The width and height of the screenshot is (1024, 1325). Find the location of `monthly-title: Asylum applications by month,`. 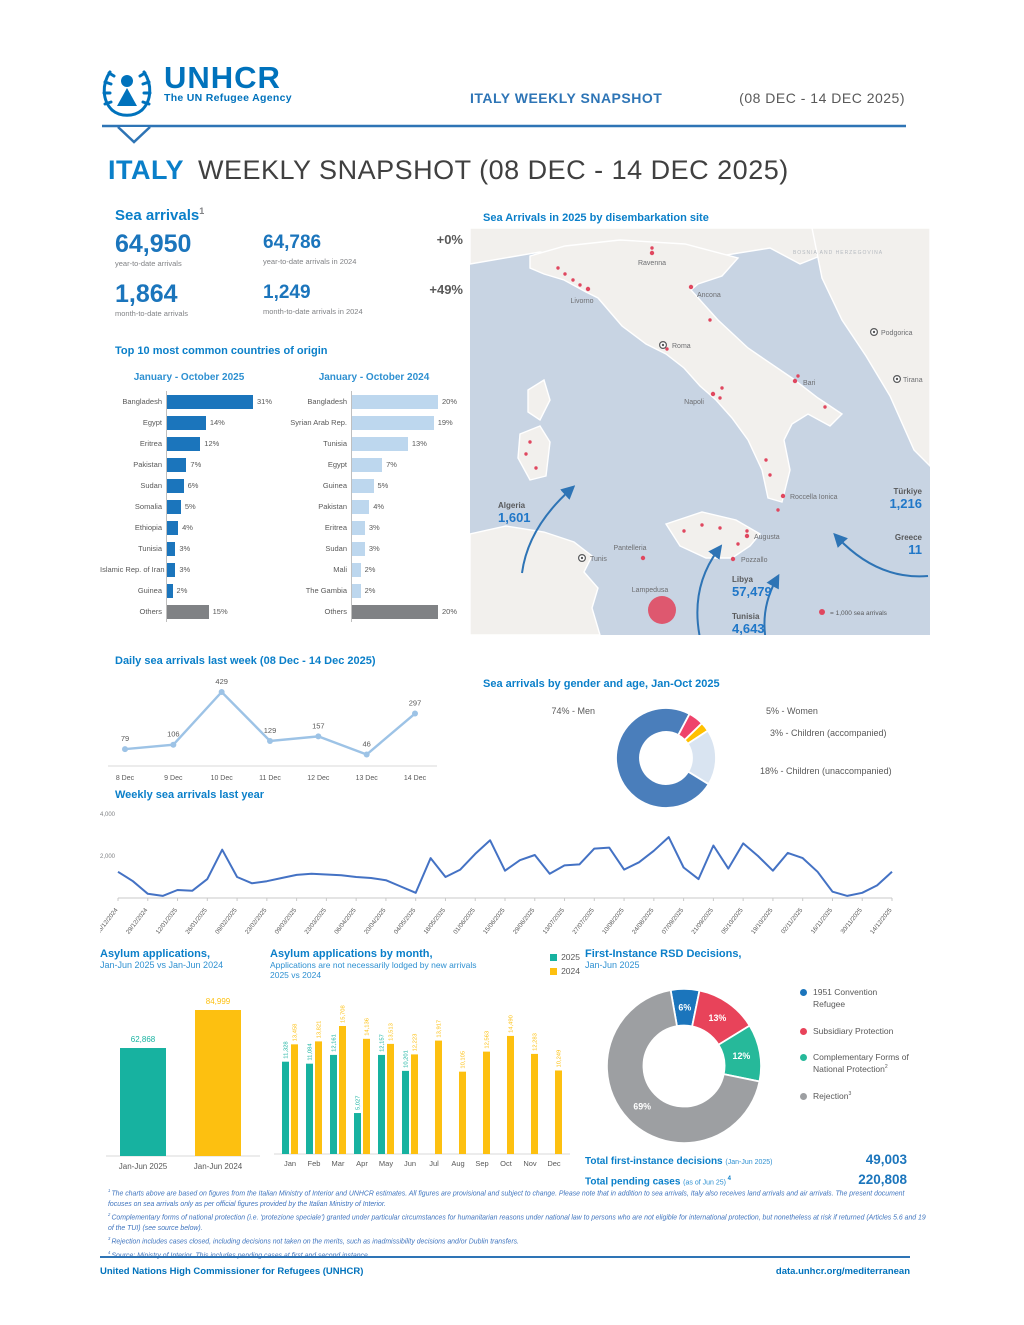

monthly-title: Asylum applications by month, is located at coordinates (351, 954).